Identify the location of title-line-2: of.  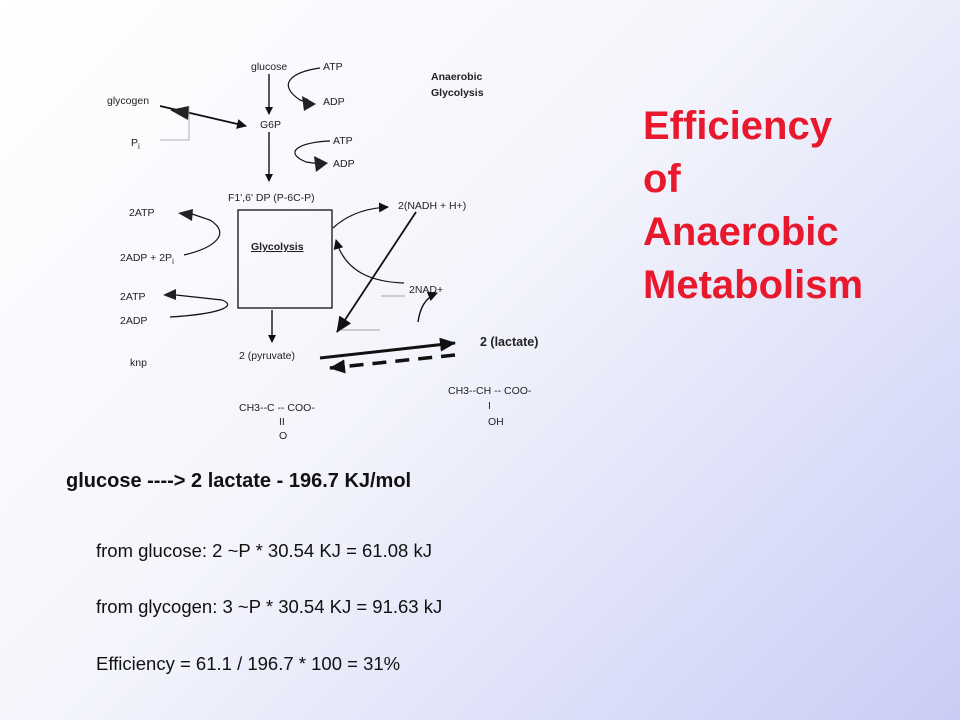
(662, 179).